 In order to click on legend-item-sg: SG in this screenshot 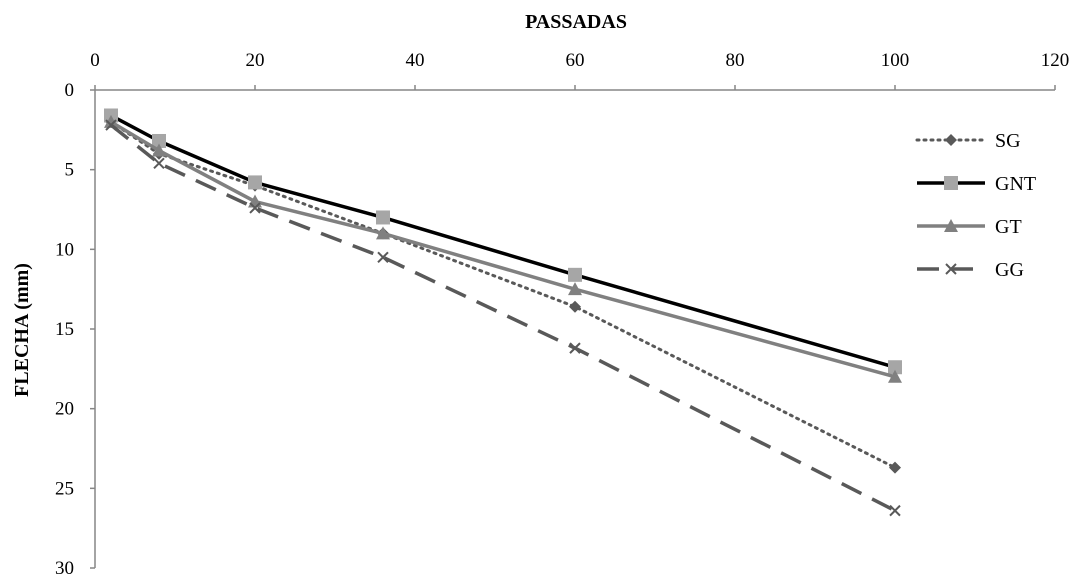, I will do `click(968, 141)`.